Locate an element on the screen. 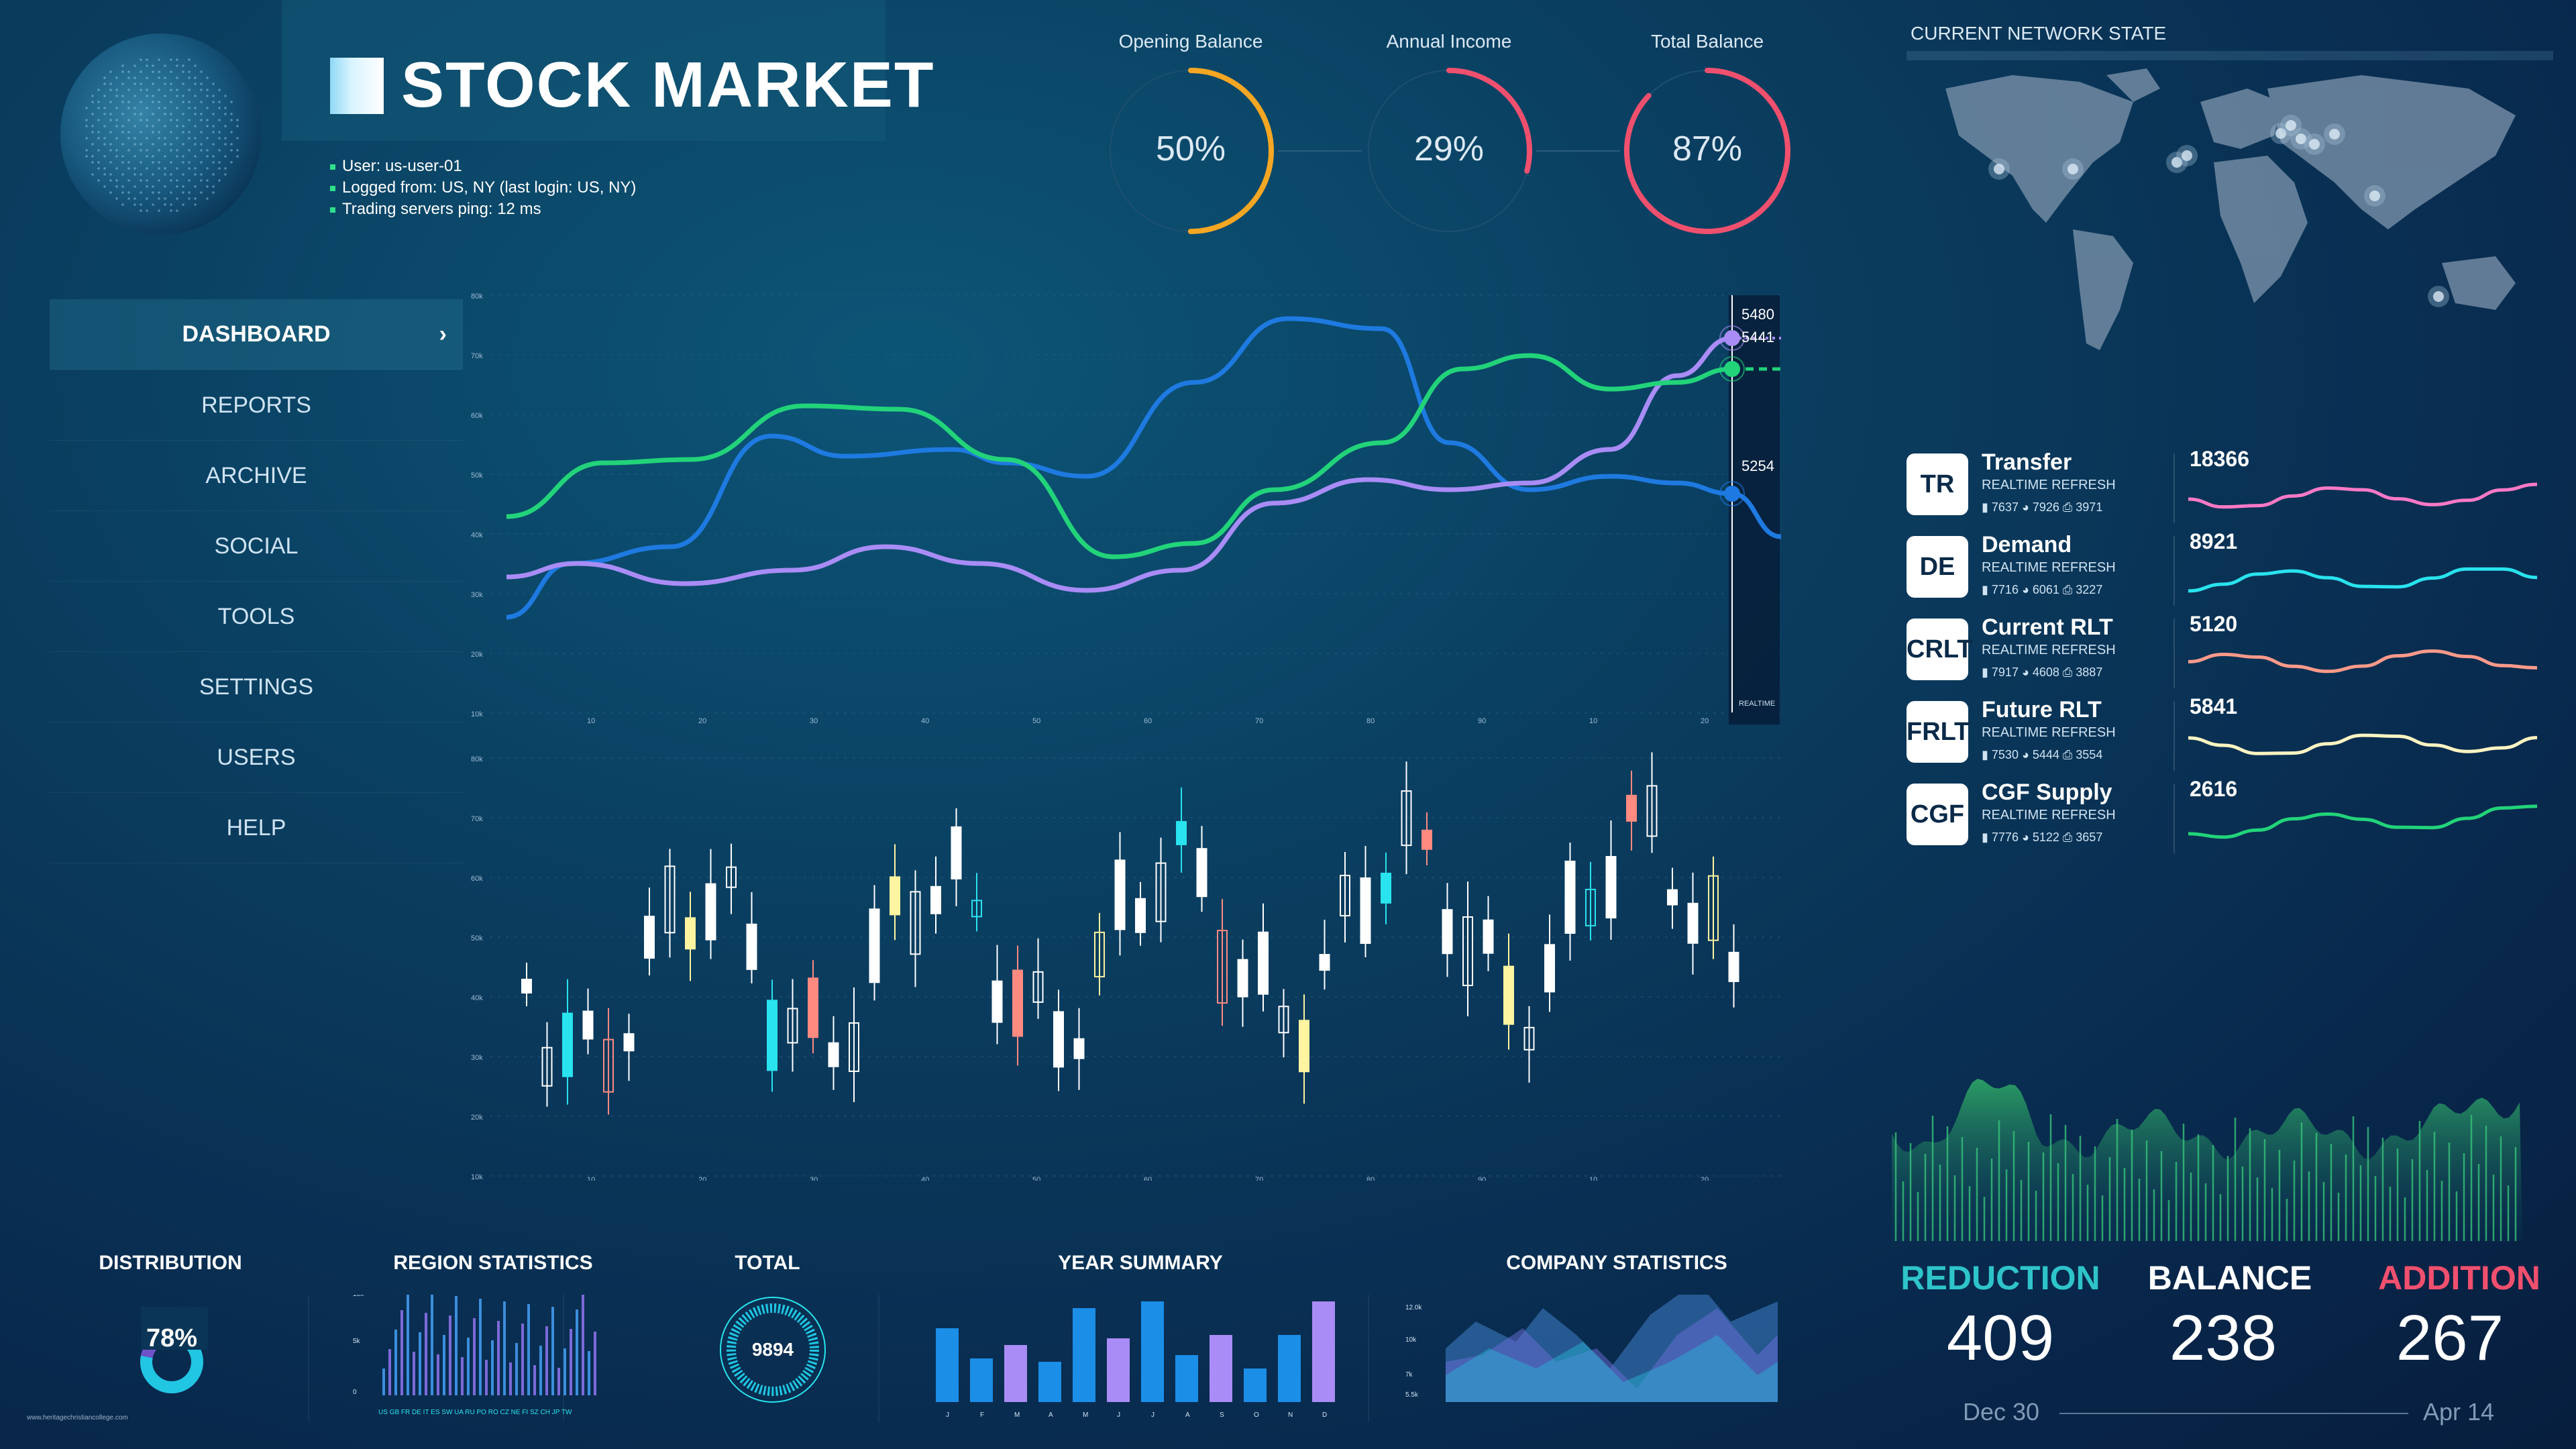  gauge-value-total: 87% is located at coordinates (1707, 148).